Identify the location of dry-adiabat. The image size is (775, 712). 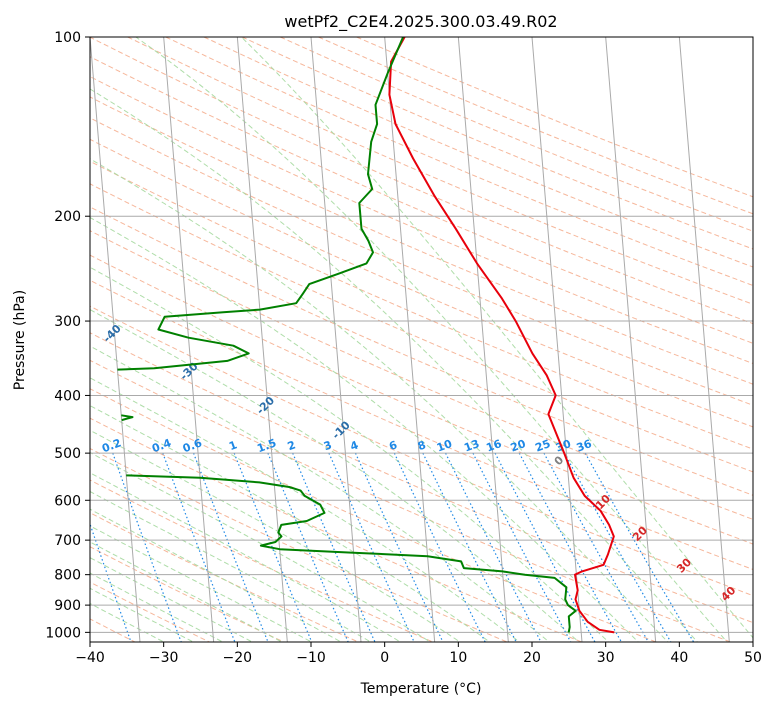
(33, 341).